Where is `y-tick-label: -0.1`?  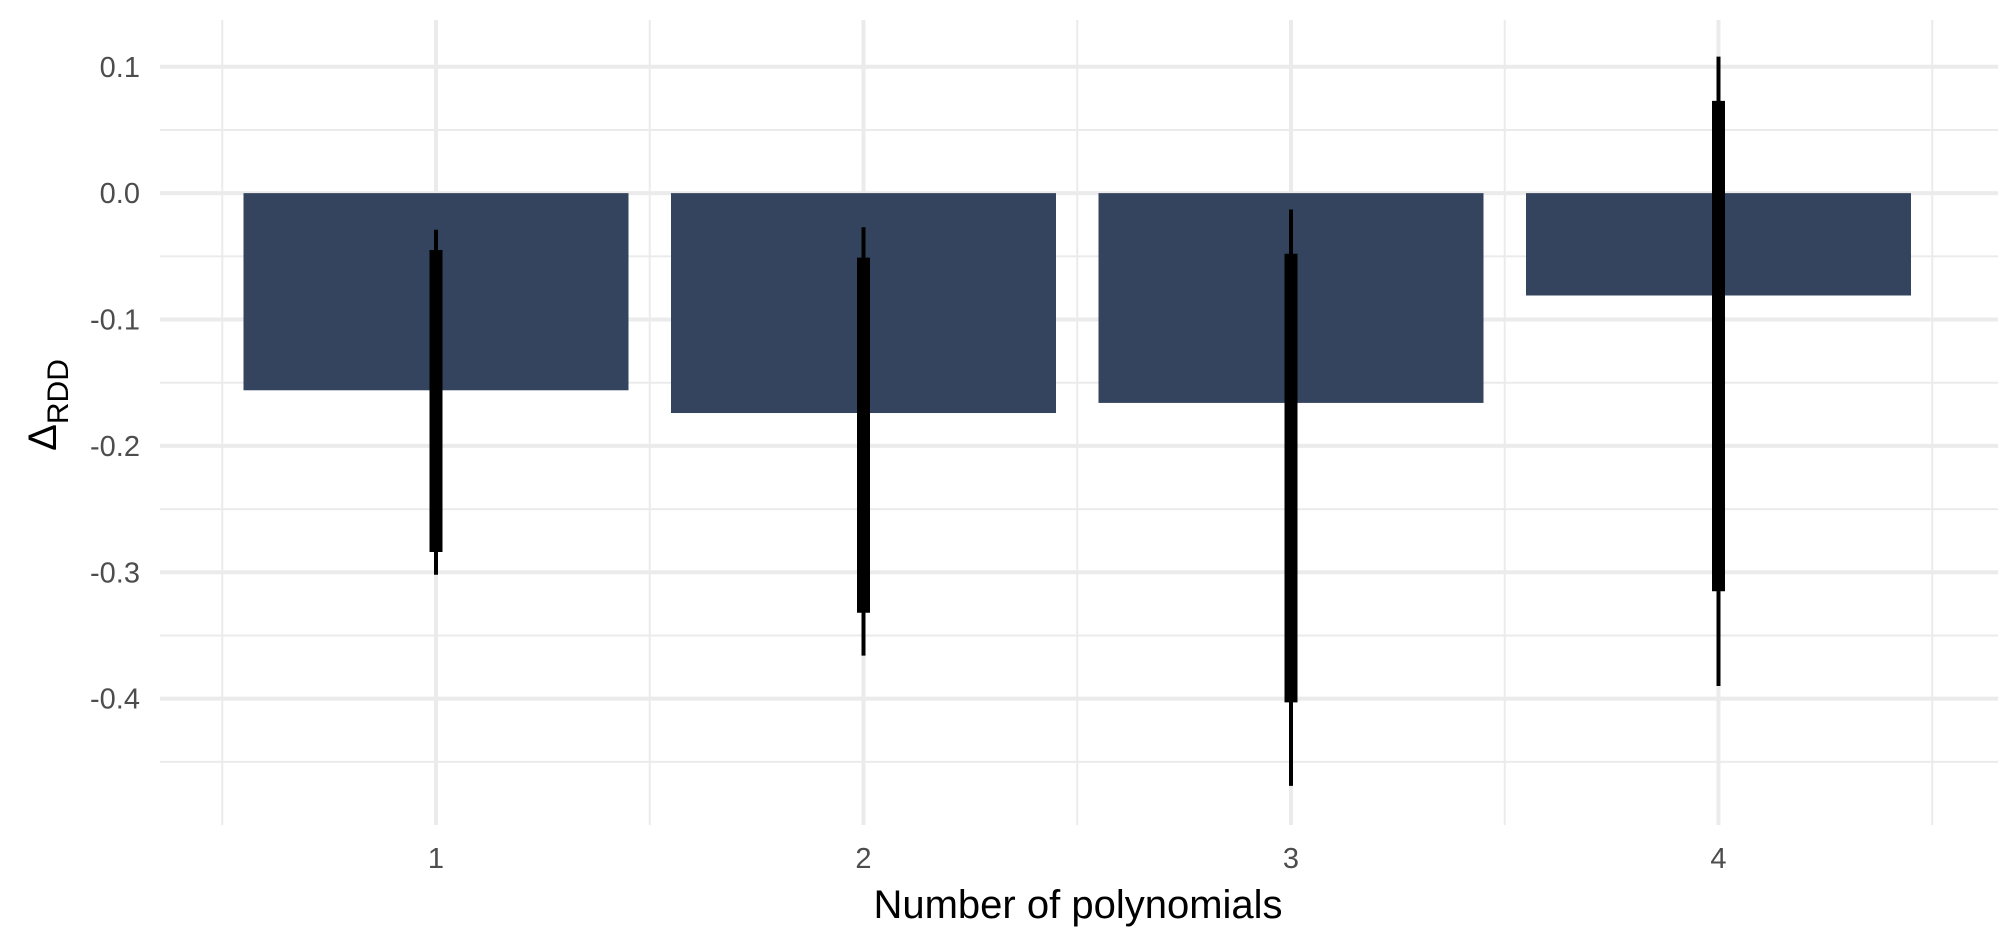 y-tick-label: -0.1 is located at coordinates (115, 321).